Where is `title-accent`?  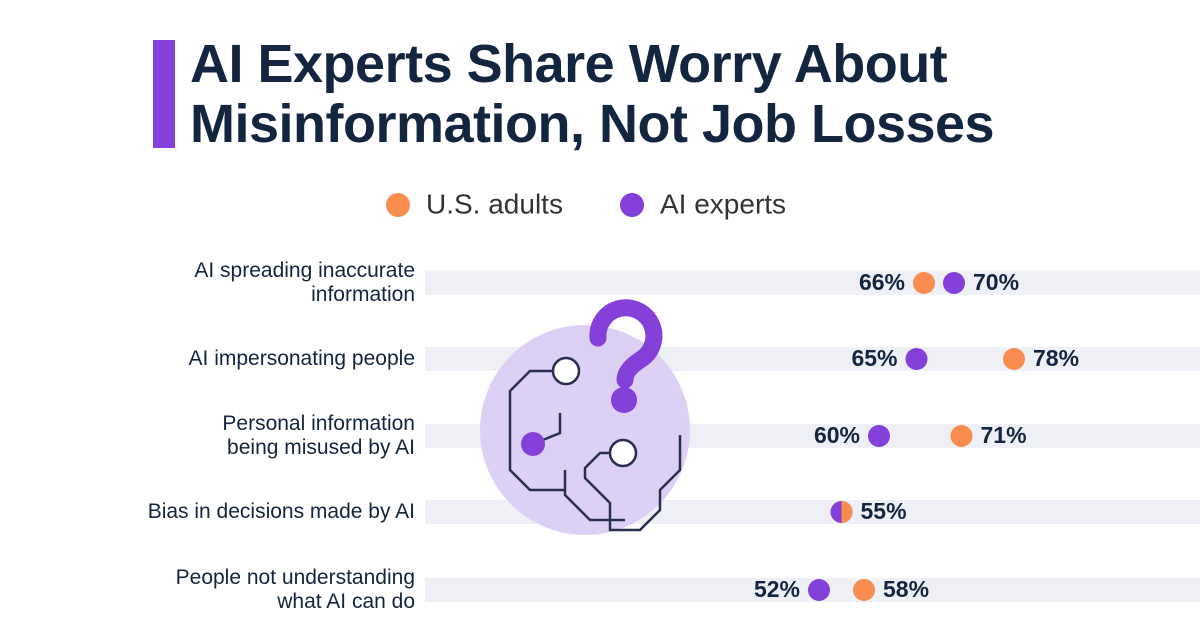 title-accent is located at coordinates (164, 94).